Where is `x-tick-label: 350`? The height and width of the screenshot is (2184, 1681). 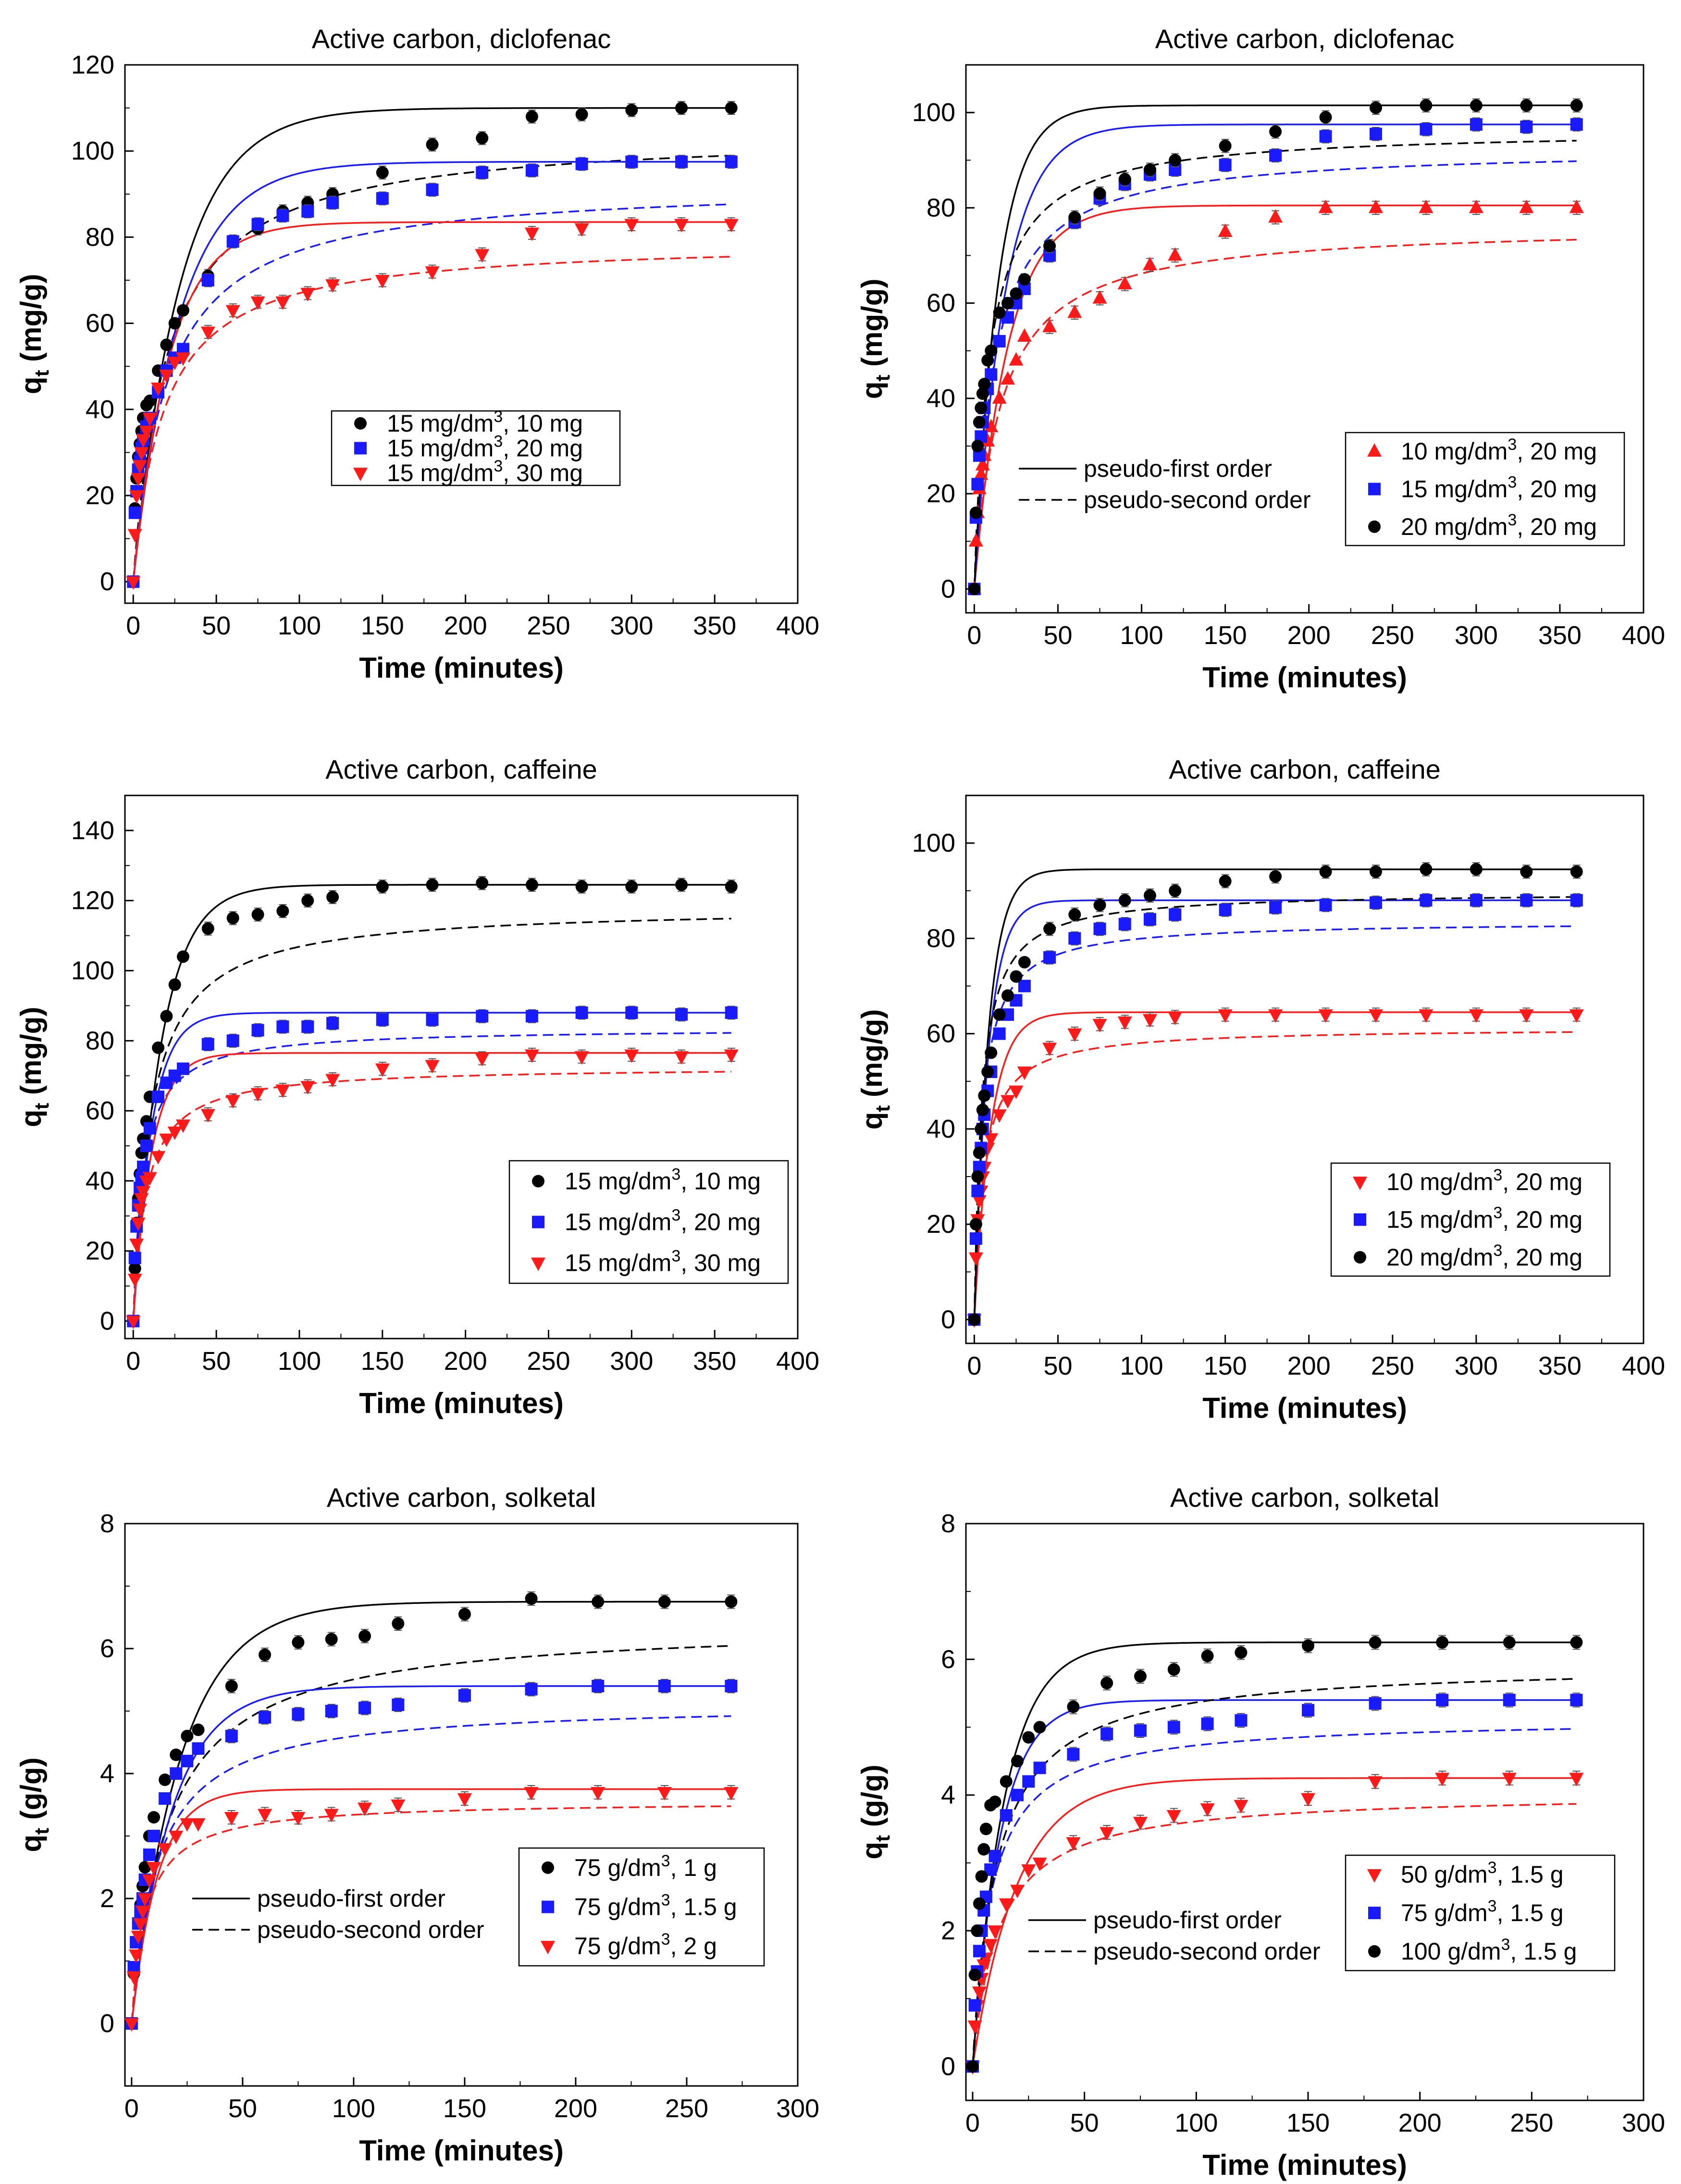 x-tick-label: 350 is located at coordinates (1560, 1366).